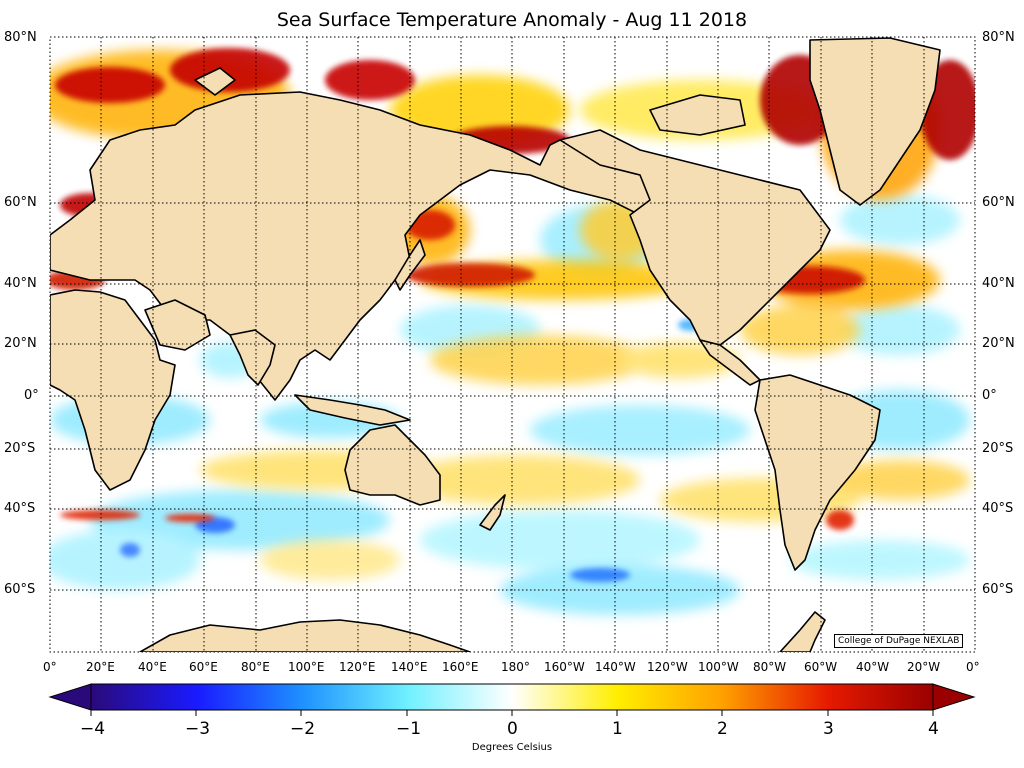 This screenshot has width=1024, height=768. Describe the element at coordinates (252, 357) in the screenshot. I see `india-land` at that location.